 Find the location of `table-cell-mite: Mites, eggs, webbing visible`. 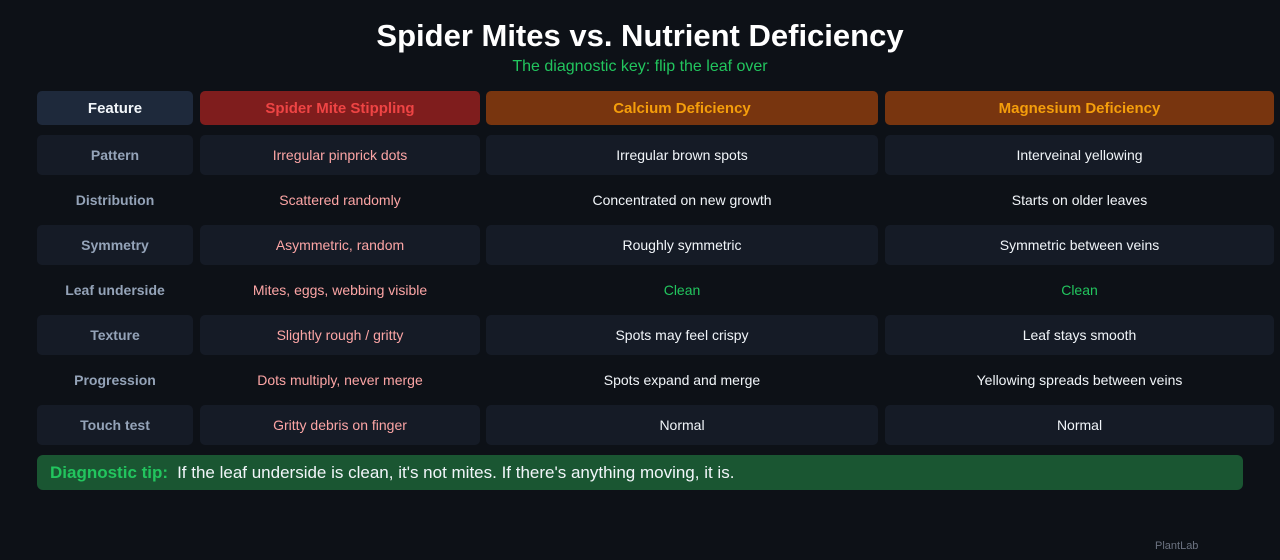

table-cell-mite: Mites, eggs, webbing visible is located at coordinates (340, 290).